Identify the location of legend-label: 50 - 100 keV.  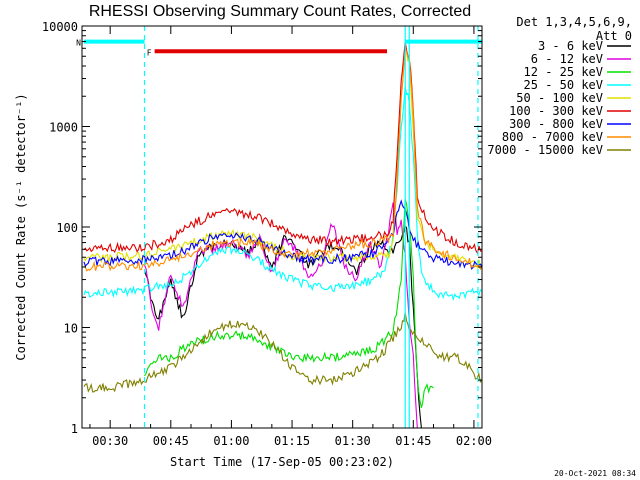
(559, 98).